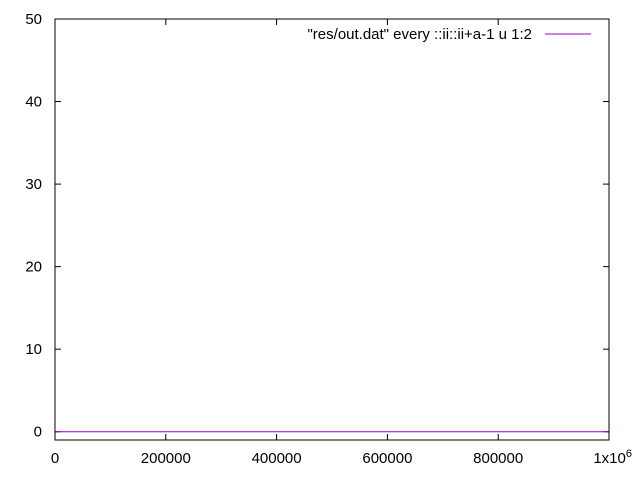  Describe the element at coordinates (38, 432) in the screenshot. I see `y-tick-label: 0` at that location.